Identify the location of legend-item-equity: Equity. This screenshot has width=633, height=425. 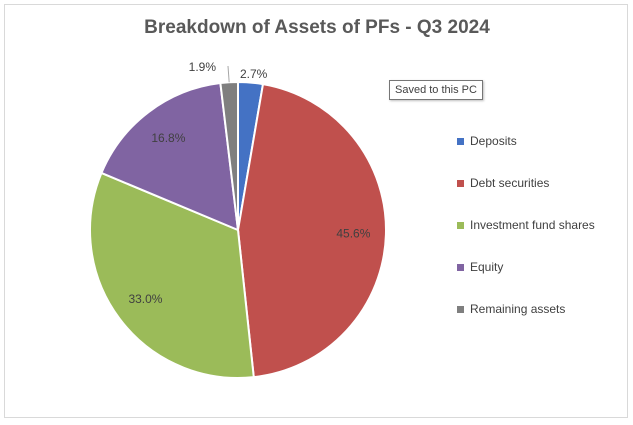
(526, 267).